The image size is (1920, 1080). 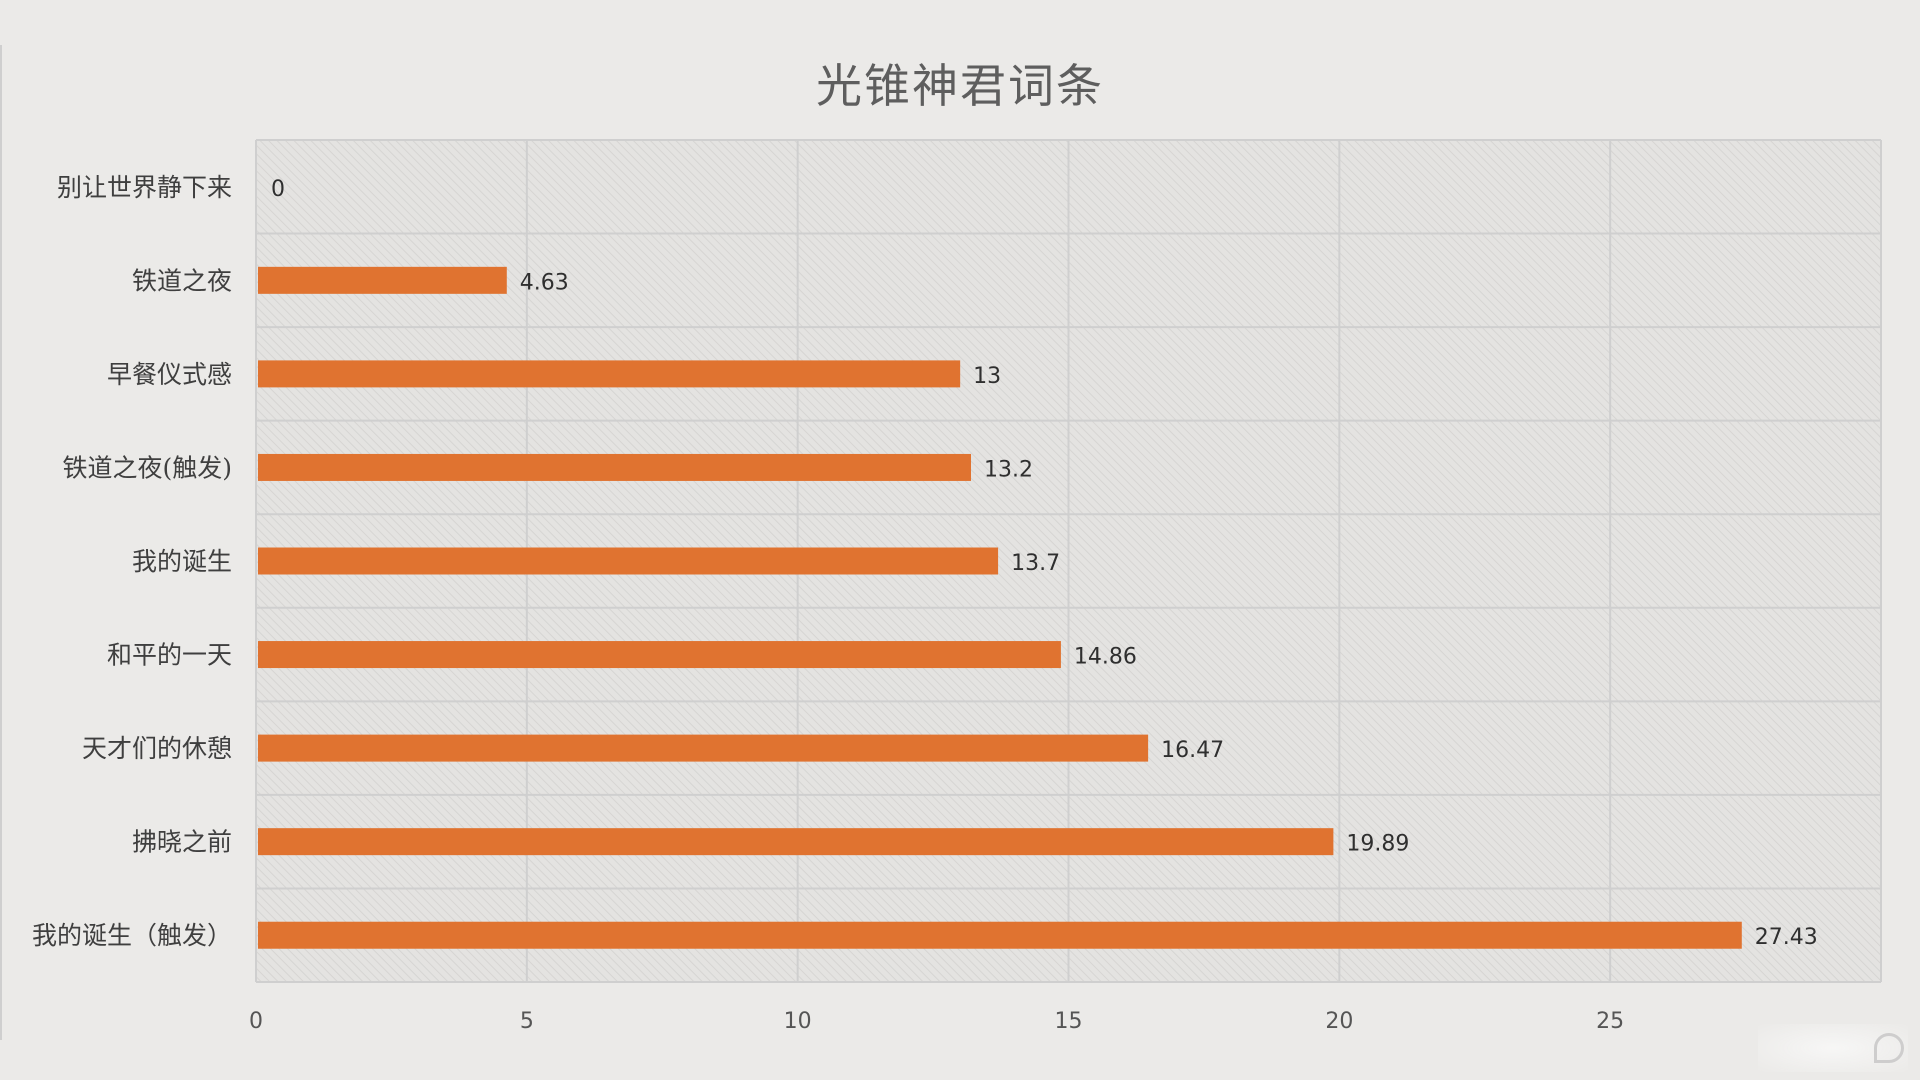 I want to click on value-label: 13, so click(x=987, y=376).